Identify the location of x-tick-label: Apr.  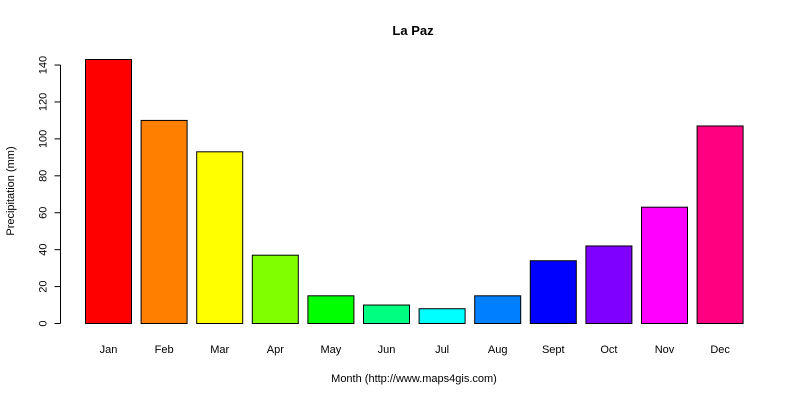
(275, 350).